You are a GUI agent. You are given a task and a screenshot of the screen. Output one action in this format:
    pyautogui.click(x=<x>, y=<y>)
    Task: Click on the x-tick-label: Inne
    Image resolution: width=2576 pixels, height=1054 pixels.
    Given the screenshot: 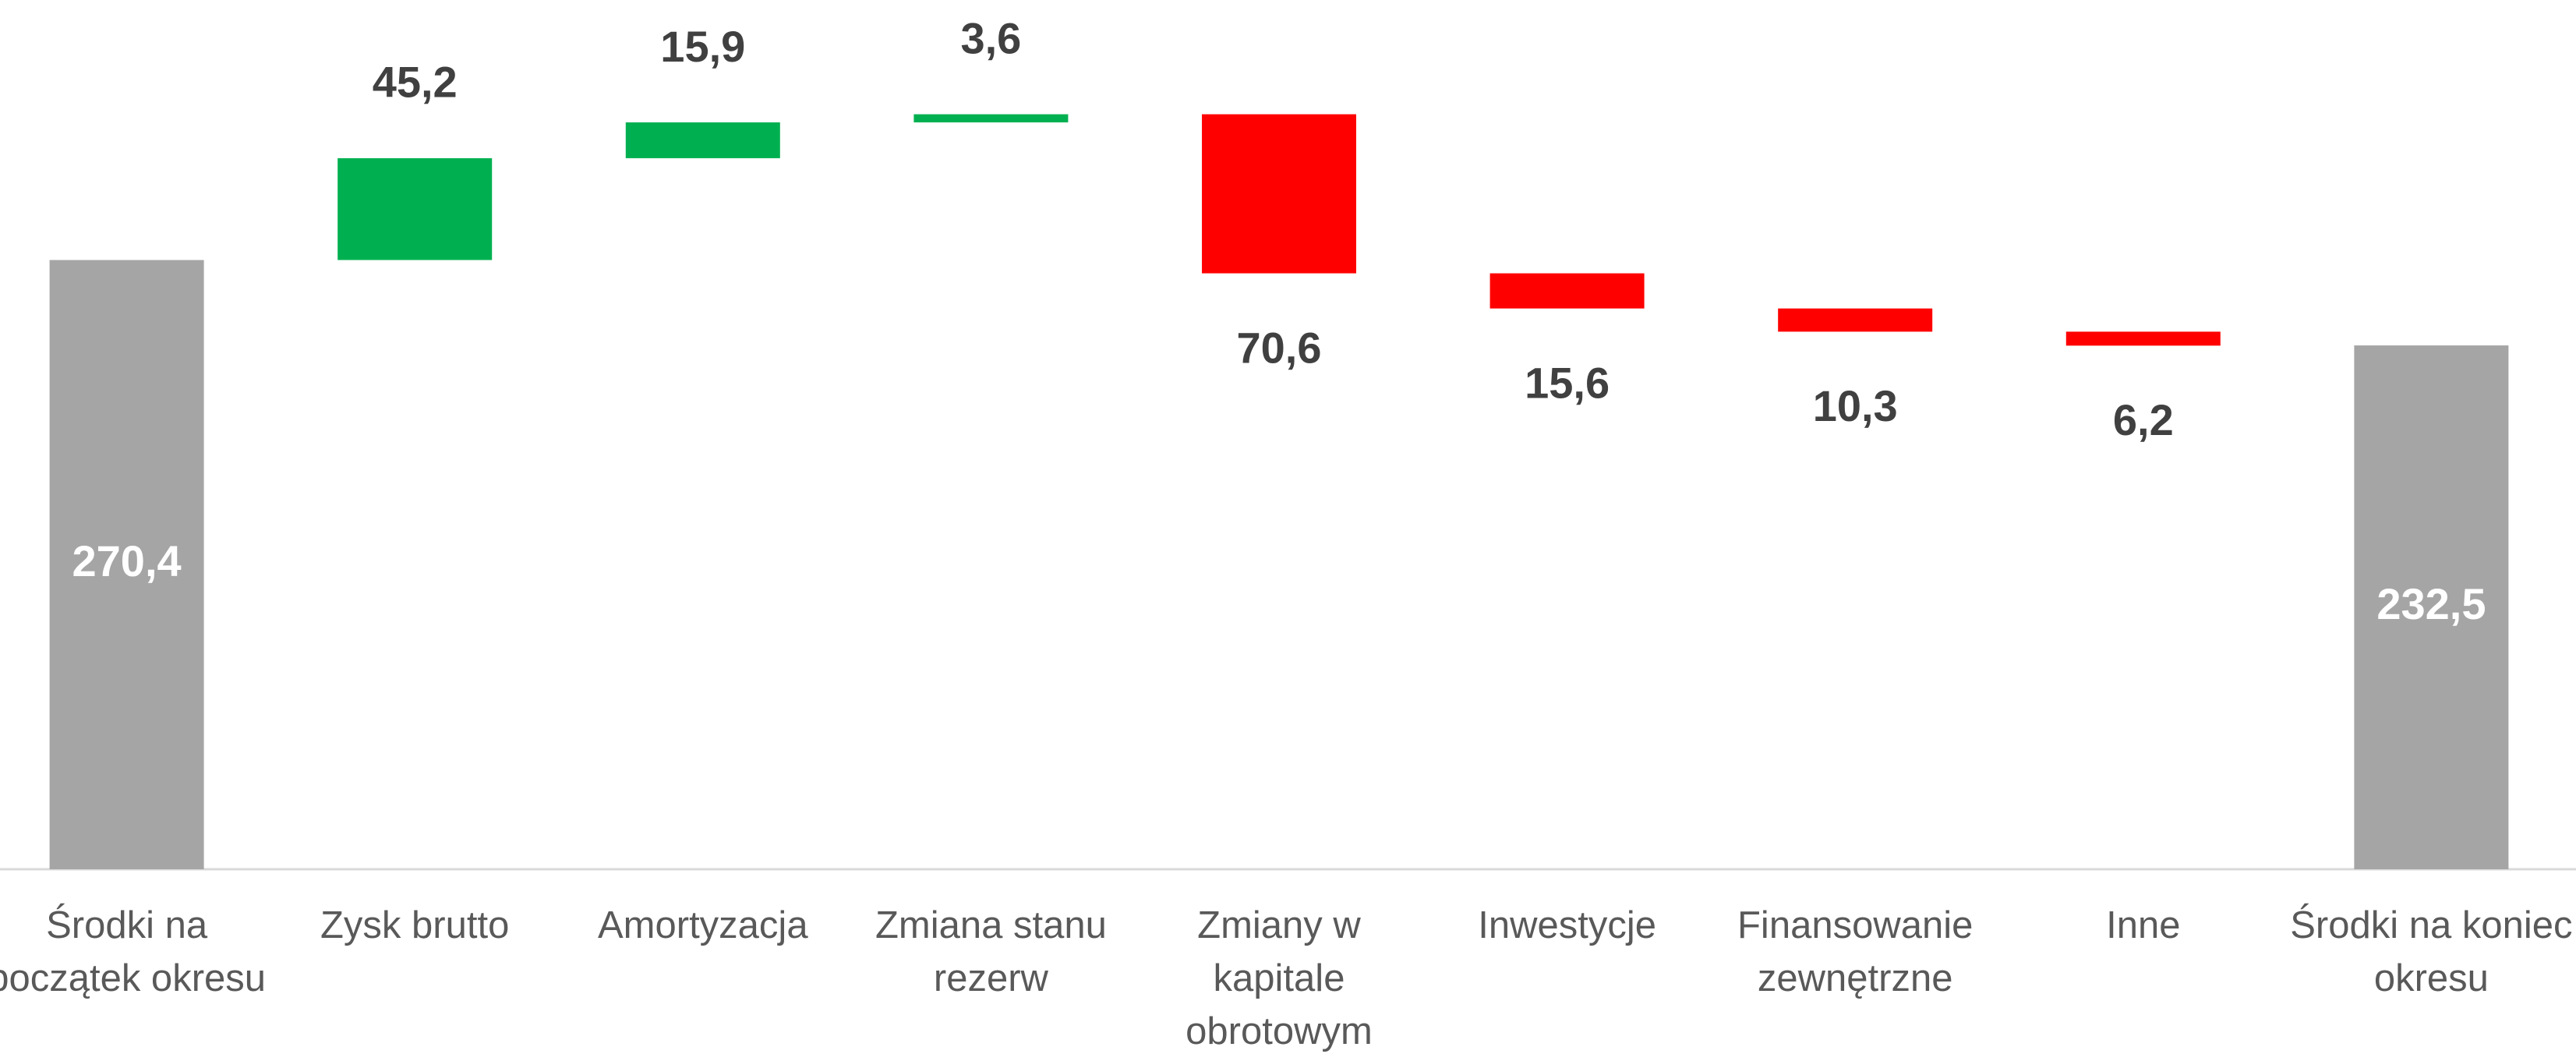 What is the action you would take?
    pyautogui.click(x=2143, y=925)
    